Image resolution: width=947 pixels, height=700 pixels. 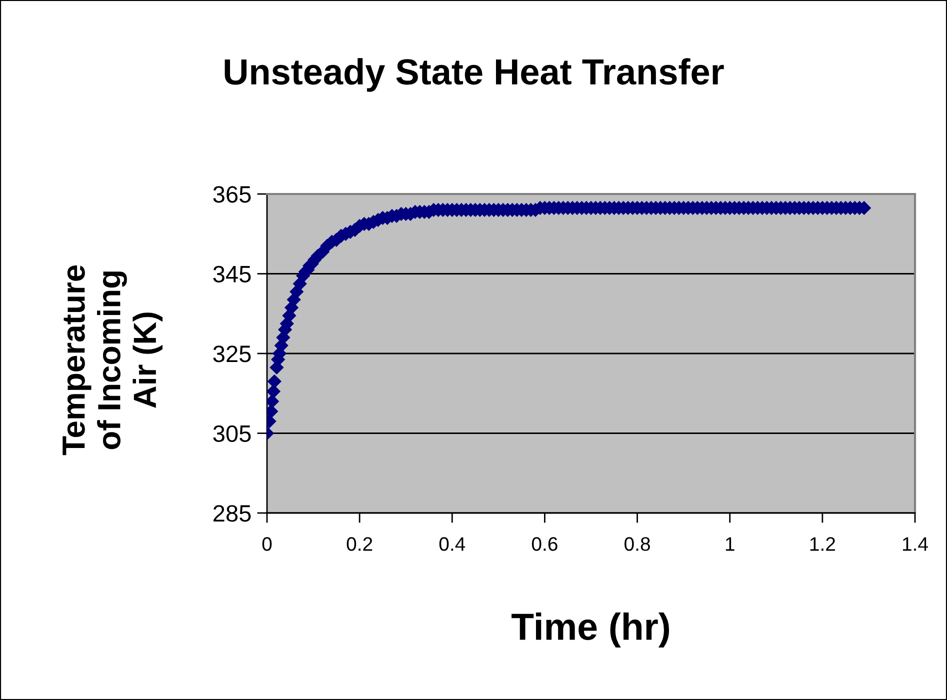 What do you see at coordinates (591, 630) in the screenshot?
I see `x-axis-title: Time (hr)` at bounding box center [591, 630].